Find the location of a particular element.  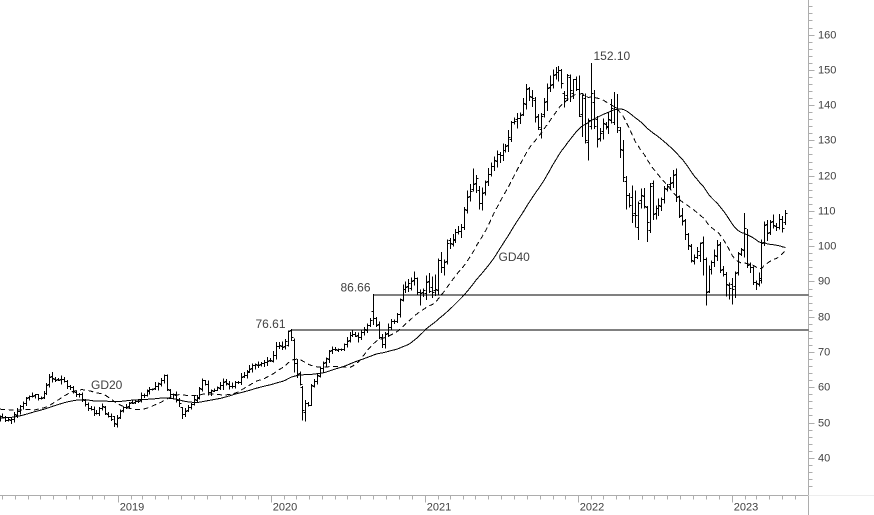

svg-text: 80 is located at coordinates (824, 318).